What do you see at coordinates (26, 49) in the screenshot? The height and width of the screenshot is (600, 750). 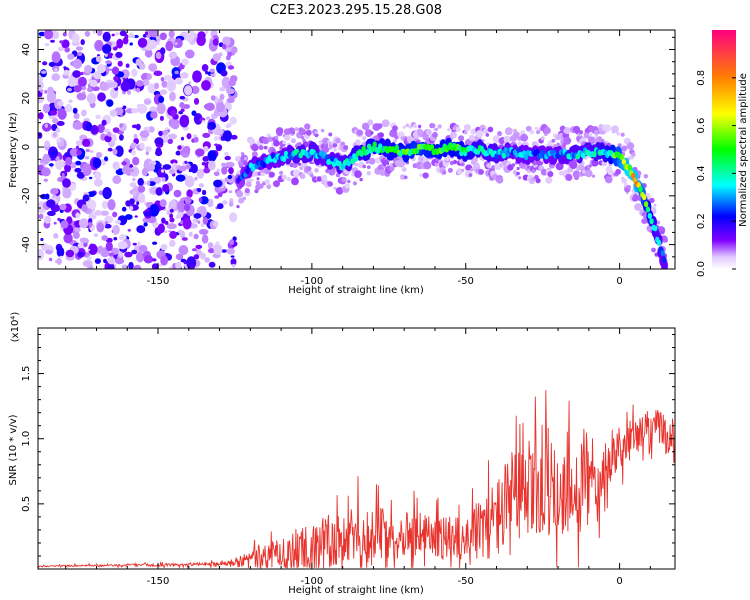 I see `y-tick-label: 40` at bounding box center [26, 49].